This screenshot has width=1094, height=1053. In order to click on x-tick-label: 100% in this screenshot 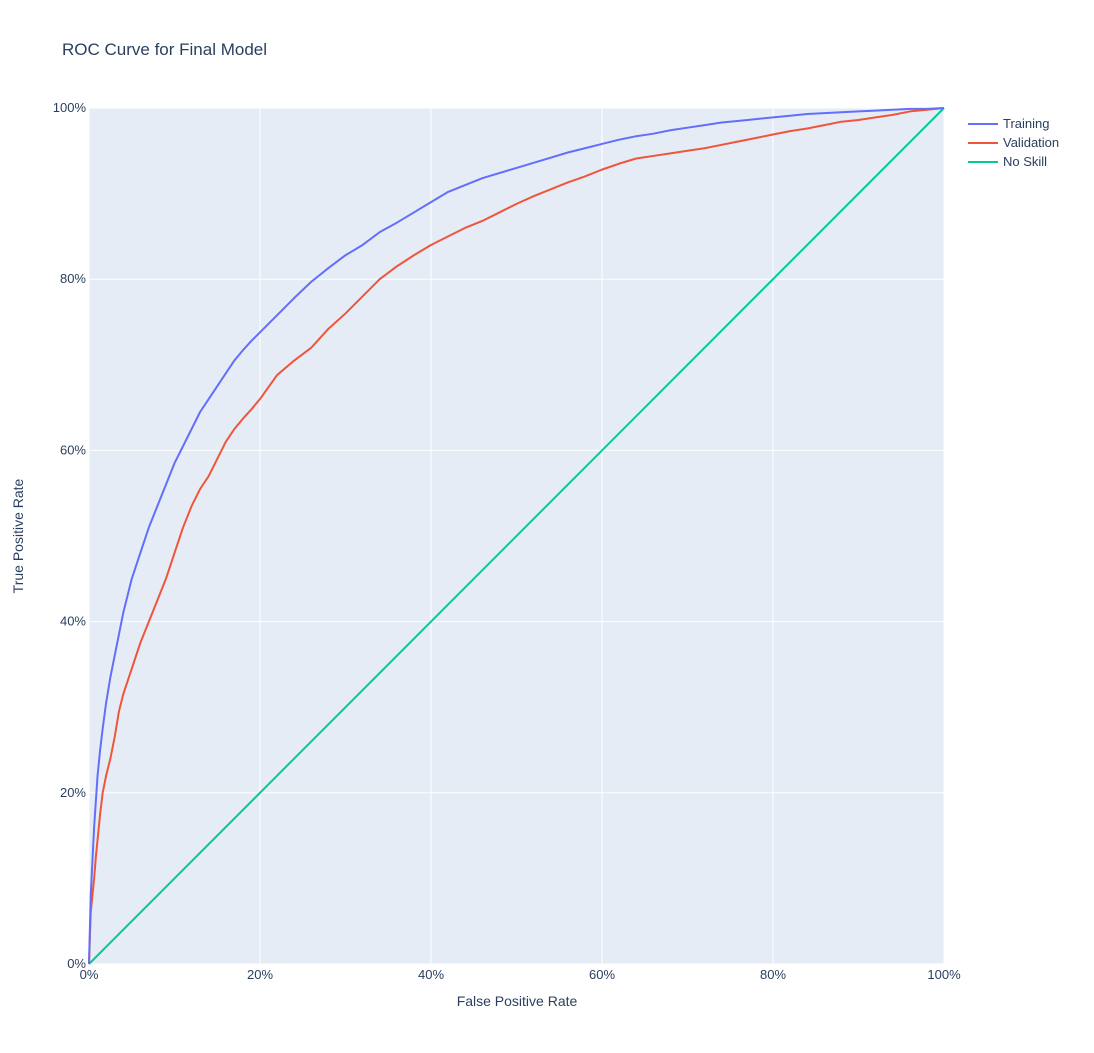, I will do `click(944, 974)`.